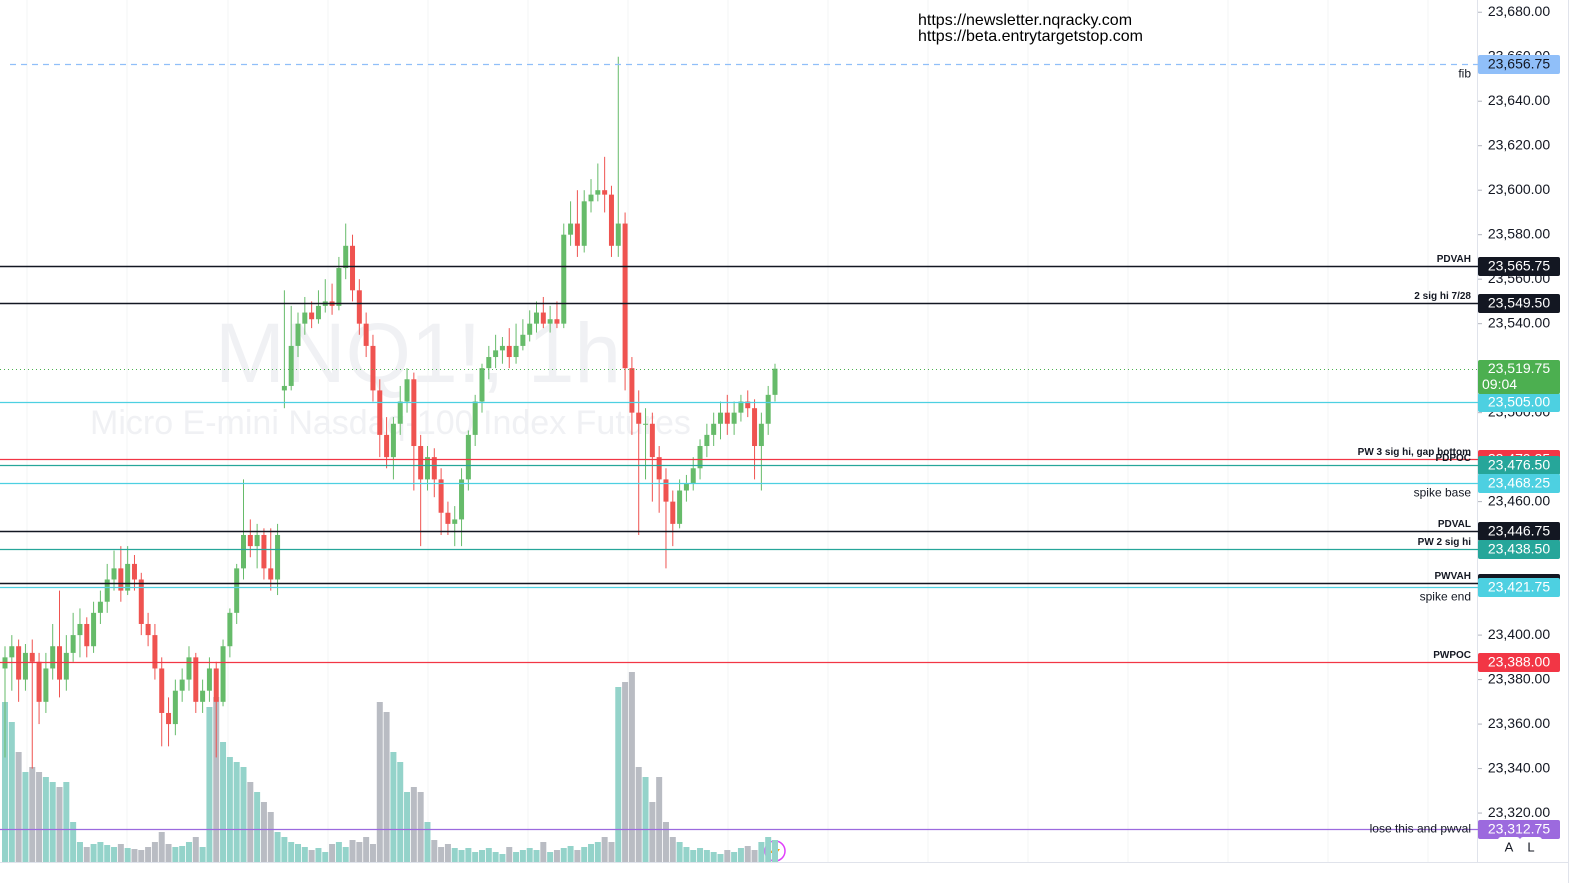  I want to click on y-tick-label: 23,680.00, so click(1519, 11).